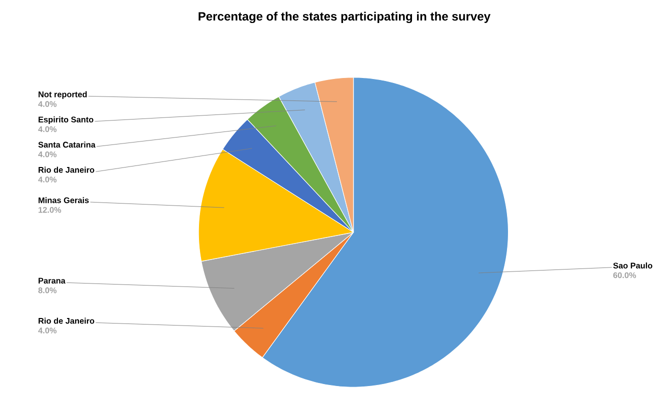  I want to click on data-label: 60.0%, so click(624, 275).